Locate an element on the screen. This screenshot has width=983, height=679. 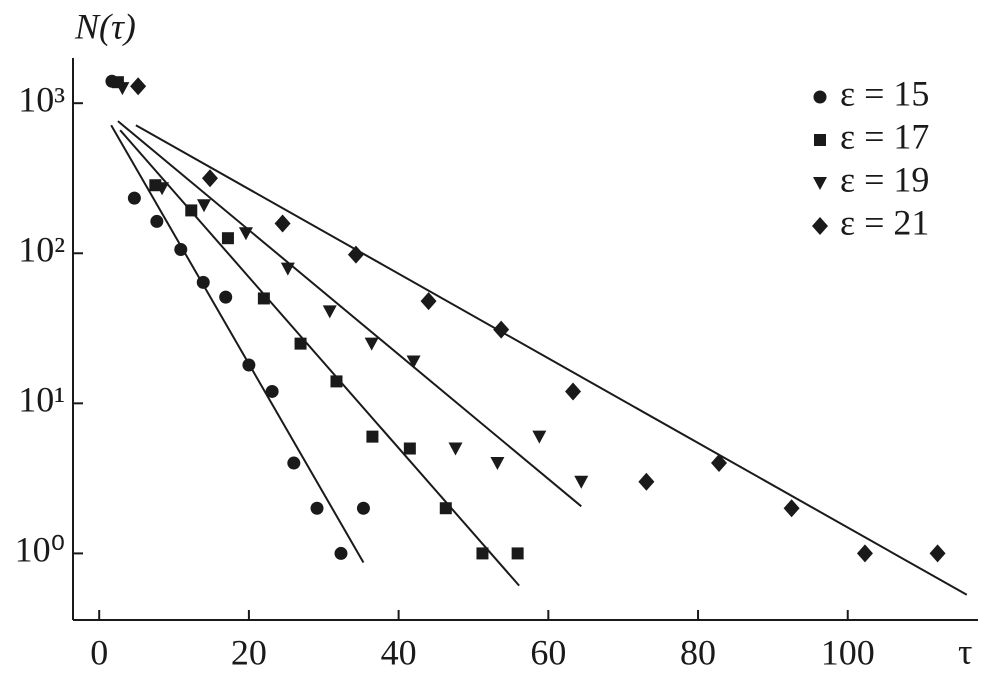
y-tick-label: 10¹ is located at coordinates (41, 400).